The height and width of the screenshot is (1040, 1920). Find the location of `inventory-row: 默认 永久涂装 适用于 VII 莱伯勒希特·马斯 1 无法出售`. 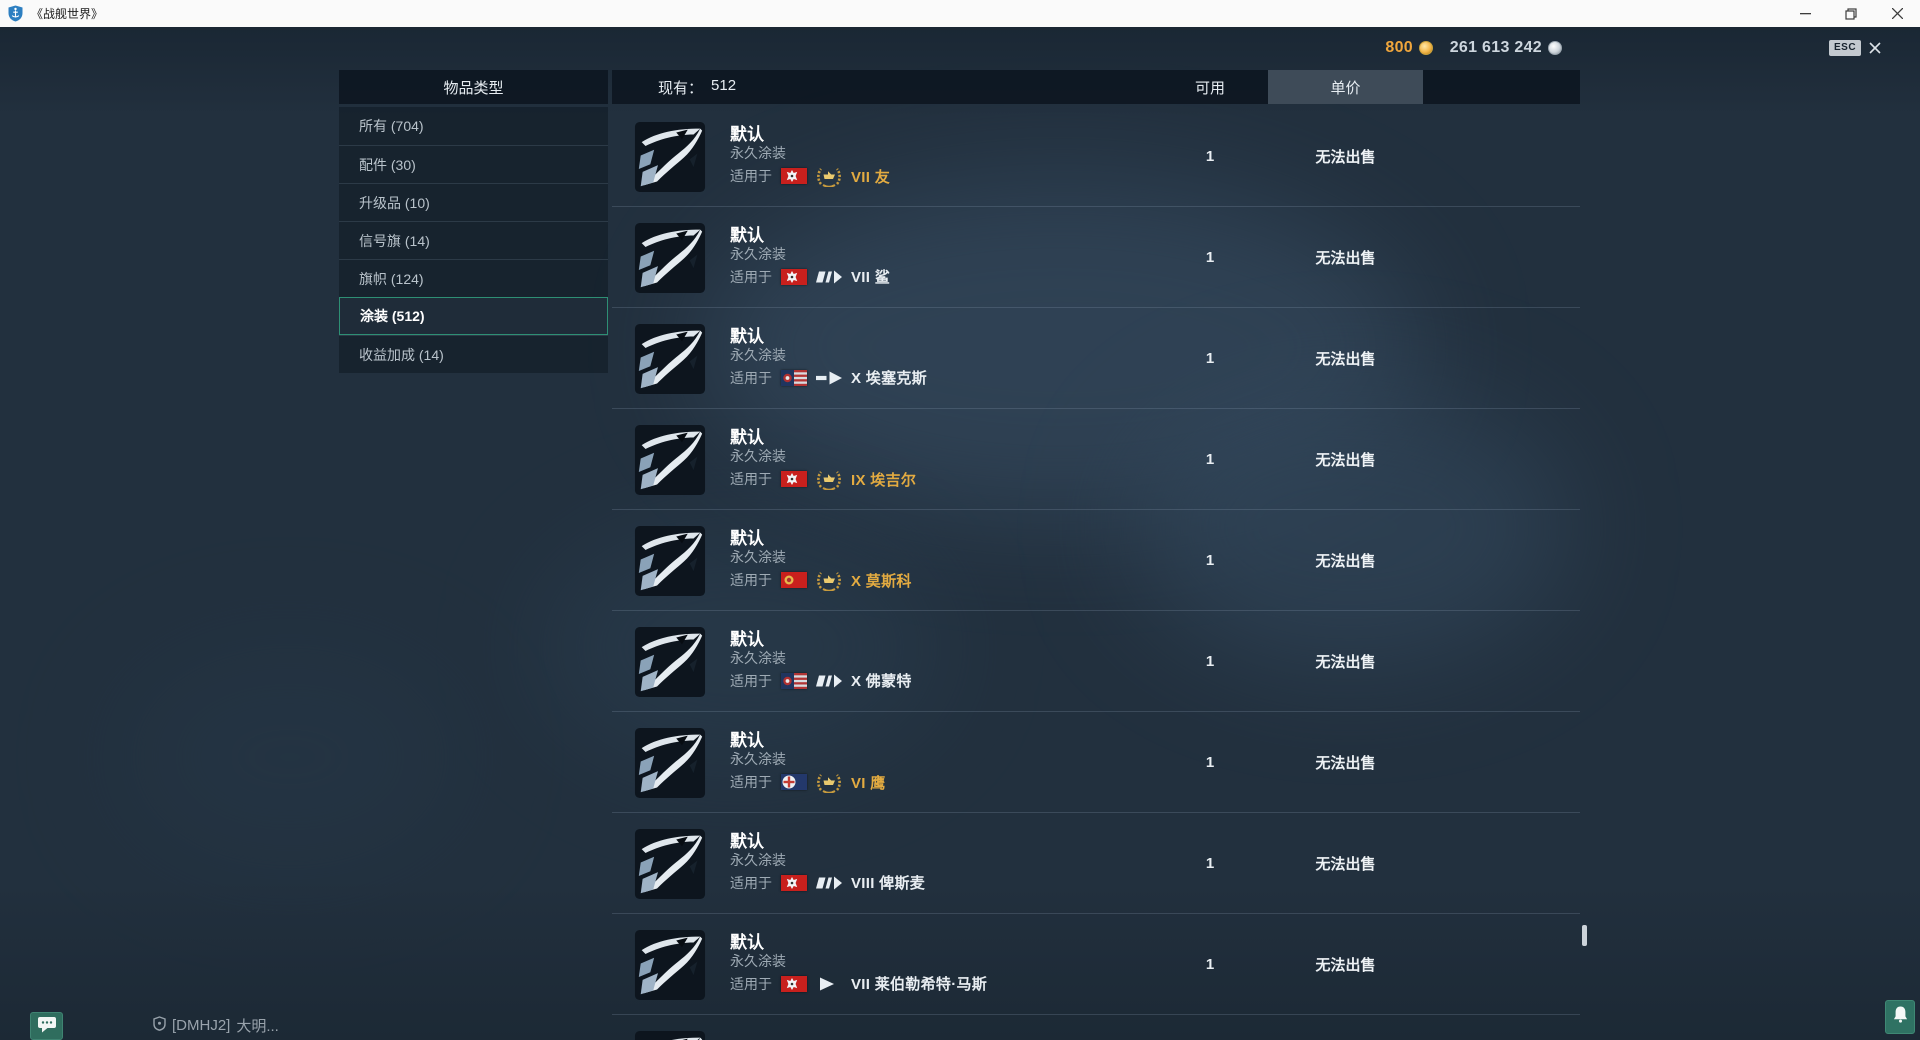

inventory-row: 默认 永久涂装 适用于 VII 莱伯勒希特·马斯 1 无法出售 is located at coordinates (1096, 964).